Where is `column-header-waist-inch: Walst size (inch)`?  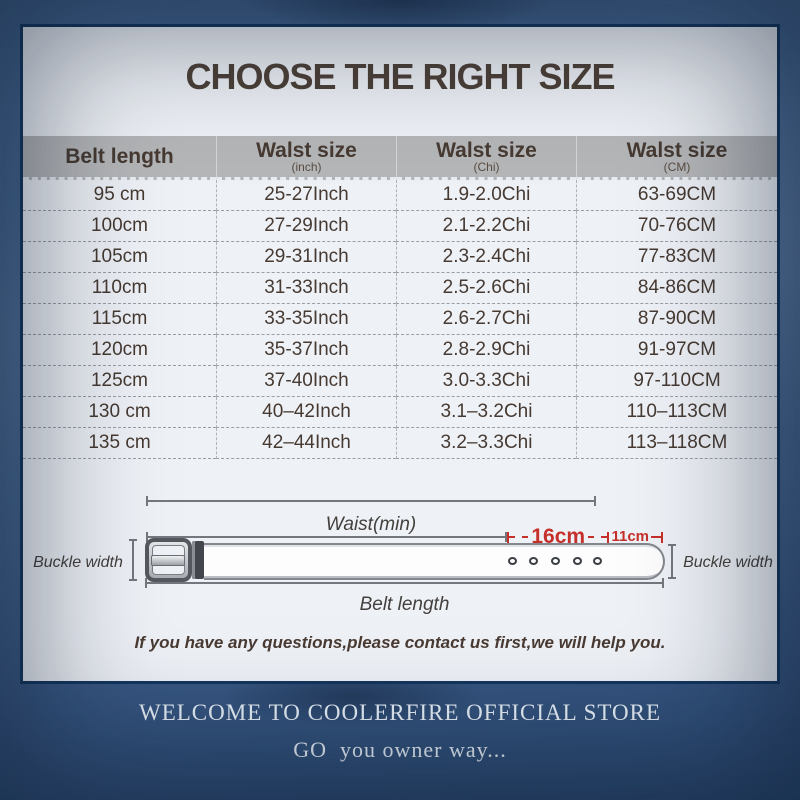
column-header-waist-inch: Walst size (inch) is located at coordinates (306, 158).